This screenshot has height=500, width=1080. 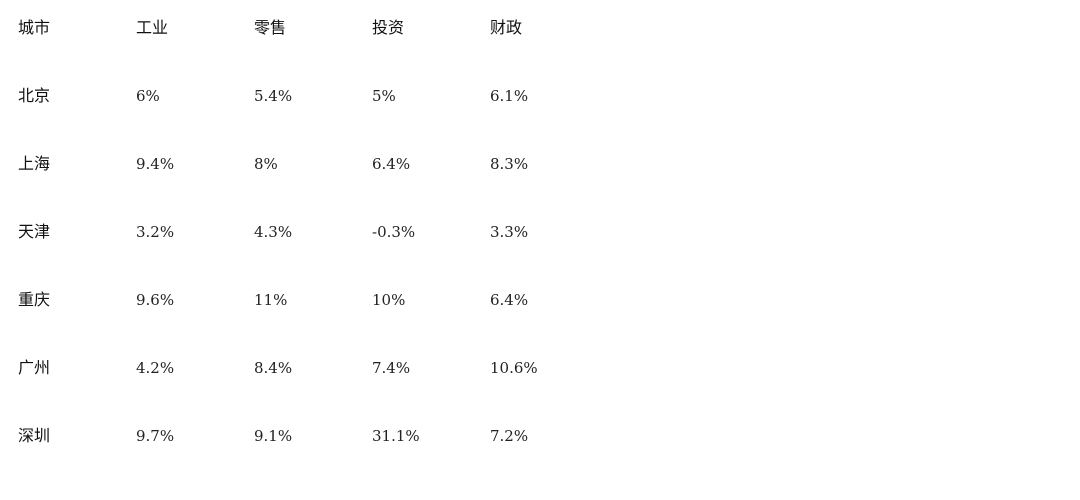 I want to click on city-cell: 天津, so click(x=34, y=231).